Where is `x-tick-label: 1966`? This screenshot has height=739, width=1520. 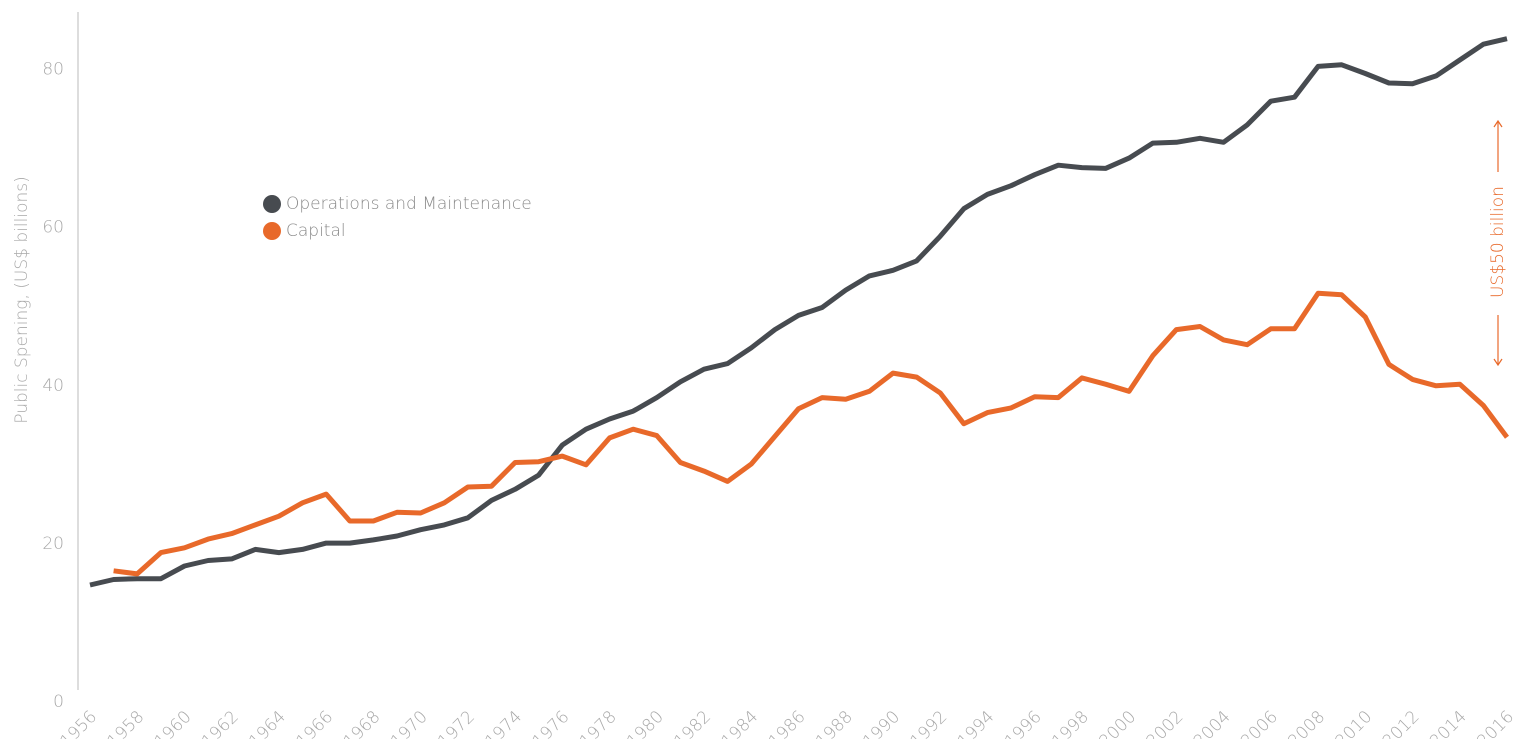
x-tick-label: 1966 is located at coordinates (315, 723).